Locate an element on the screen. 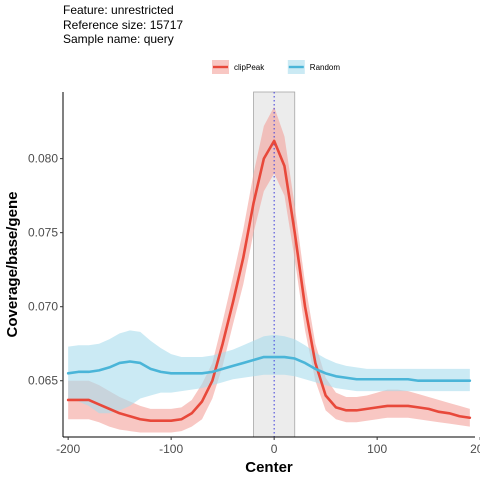 Image resolution: width=480 pixels, height=480 pixels. y-tick-label: 0.065 is located at coordinates (43, 381).